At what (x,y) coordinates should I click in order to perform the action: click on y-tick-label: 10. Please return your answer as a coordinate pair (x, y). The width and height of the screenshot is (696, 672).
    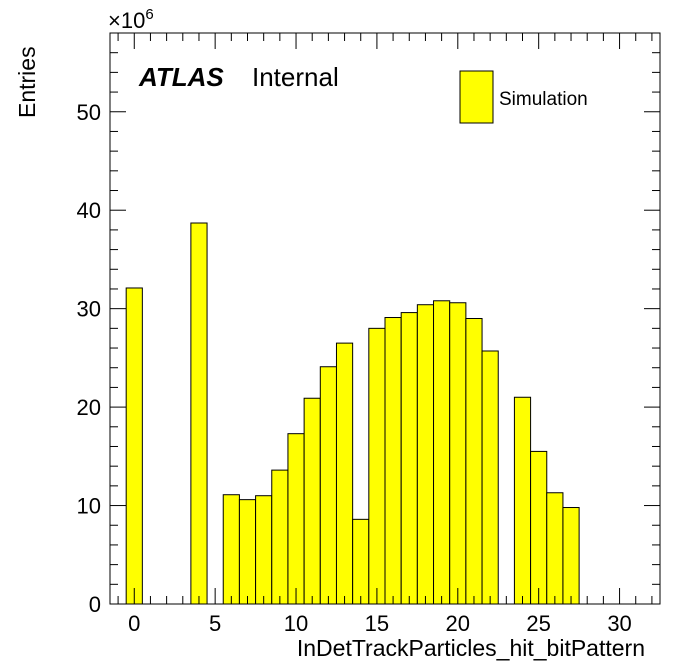
    Looking at the image, I should click on (89, 506).